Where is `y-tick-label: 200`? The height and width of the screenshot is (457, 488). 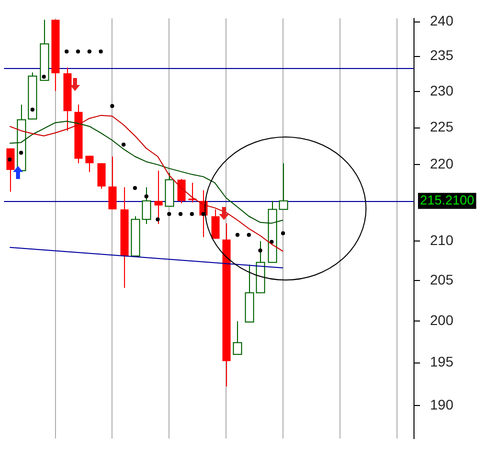 y-tick-label: 200 is located at coordinates (442, 320).